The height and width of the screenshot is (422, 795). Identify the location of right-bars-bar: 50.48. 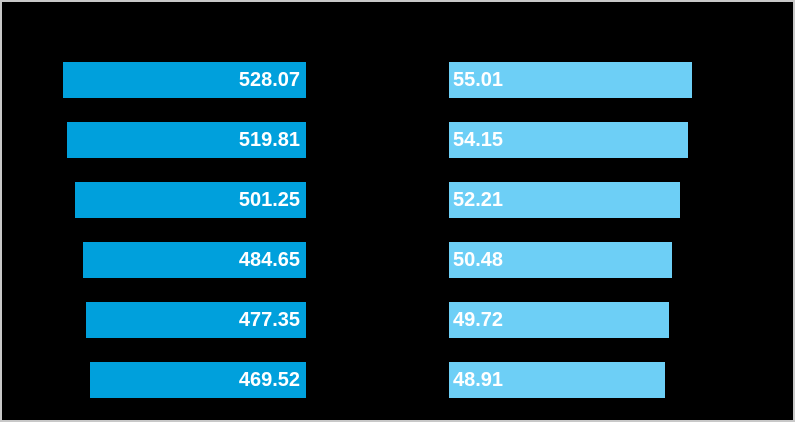
(560, 260).